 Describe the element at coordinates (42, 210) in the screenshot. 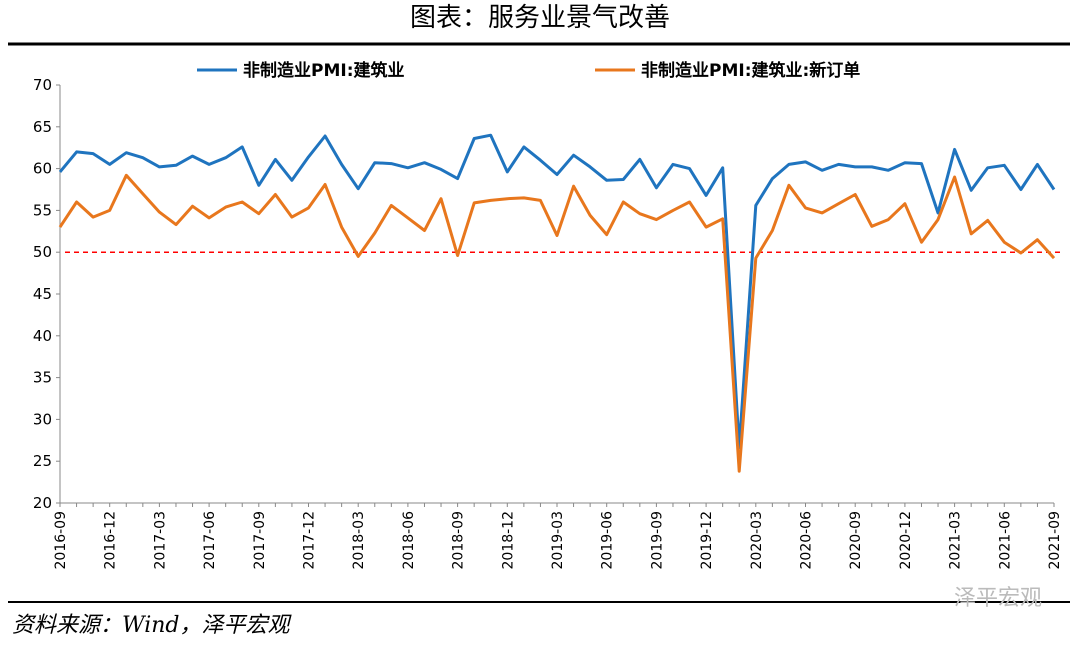

I see `y-tick-label: 55` at that location.